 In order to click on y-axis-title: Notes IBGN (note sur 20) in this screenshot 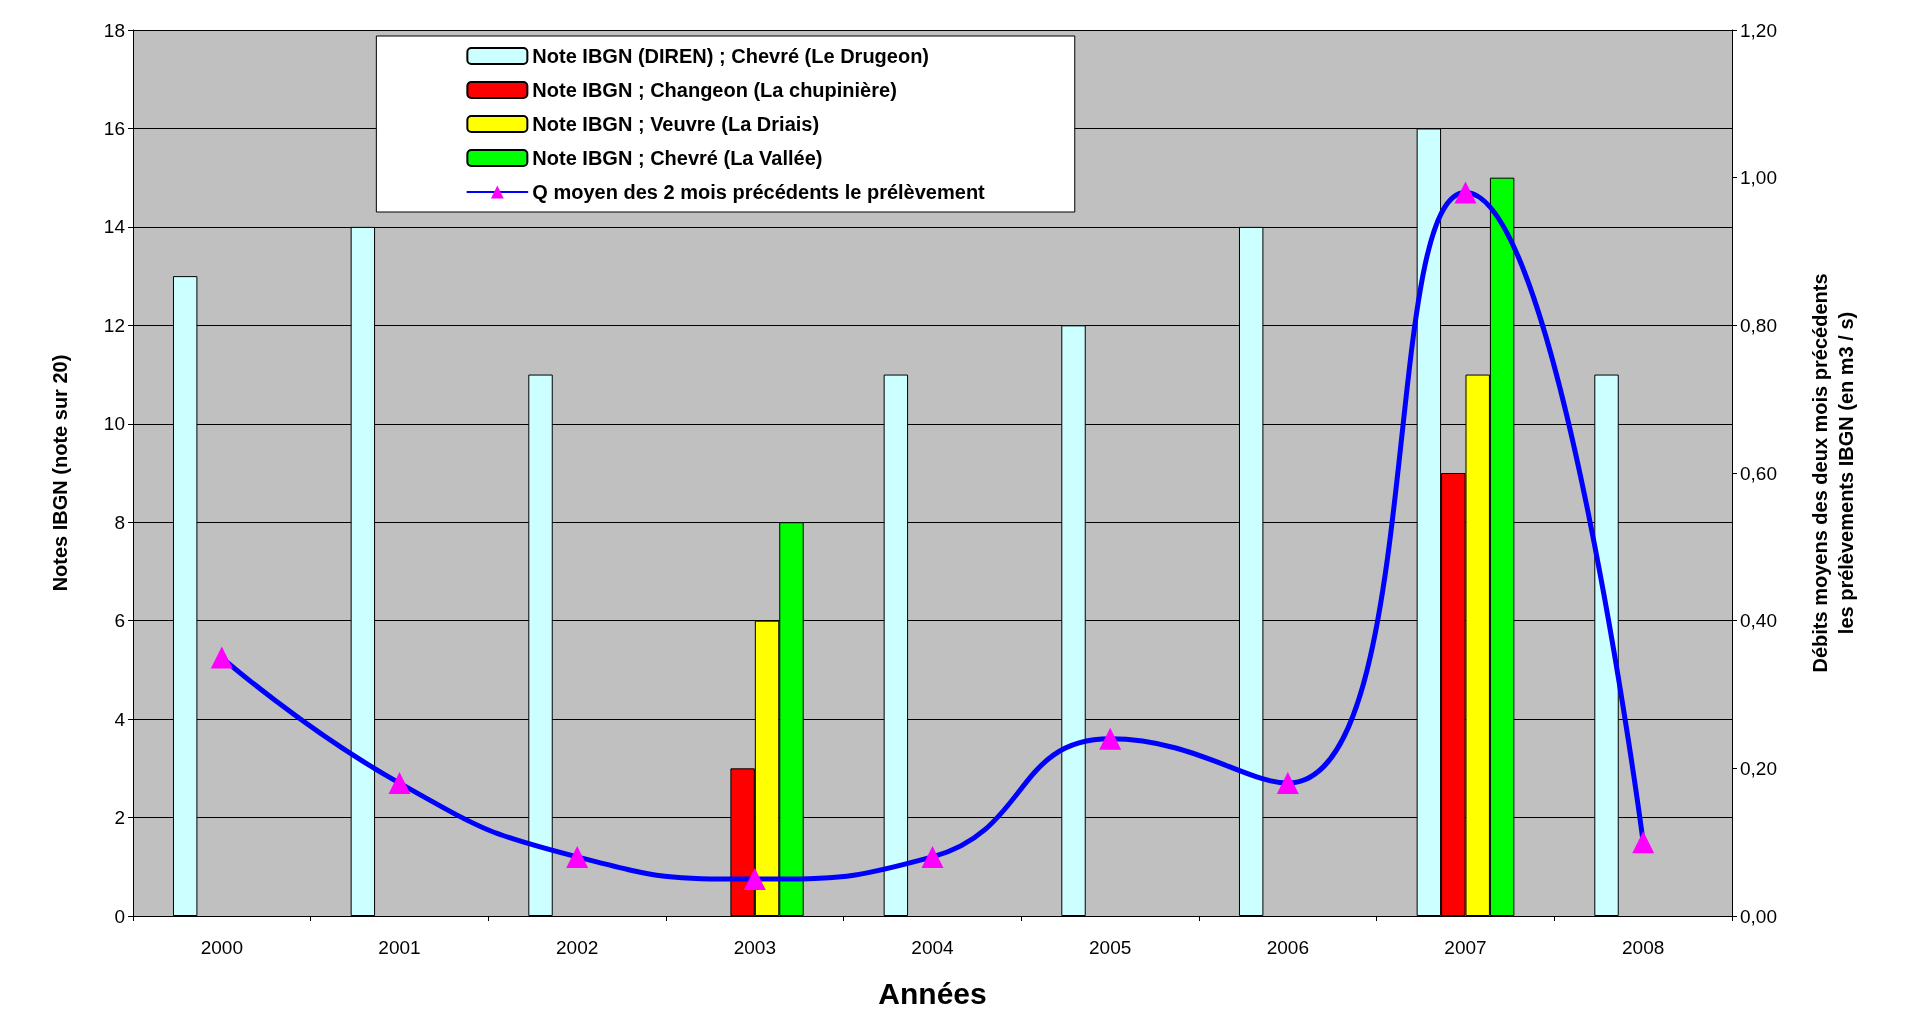, I will do `click(60, 473)`.